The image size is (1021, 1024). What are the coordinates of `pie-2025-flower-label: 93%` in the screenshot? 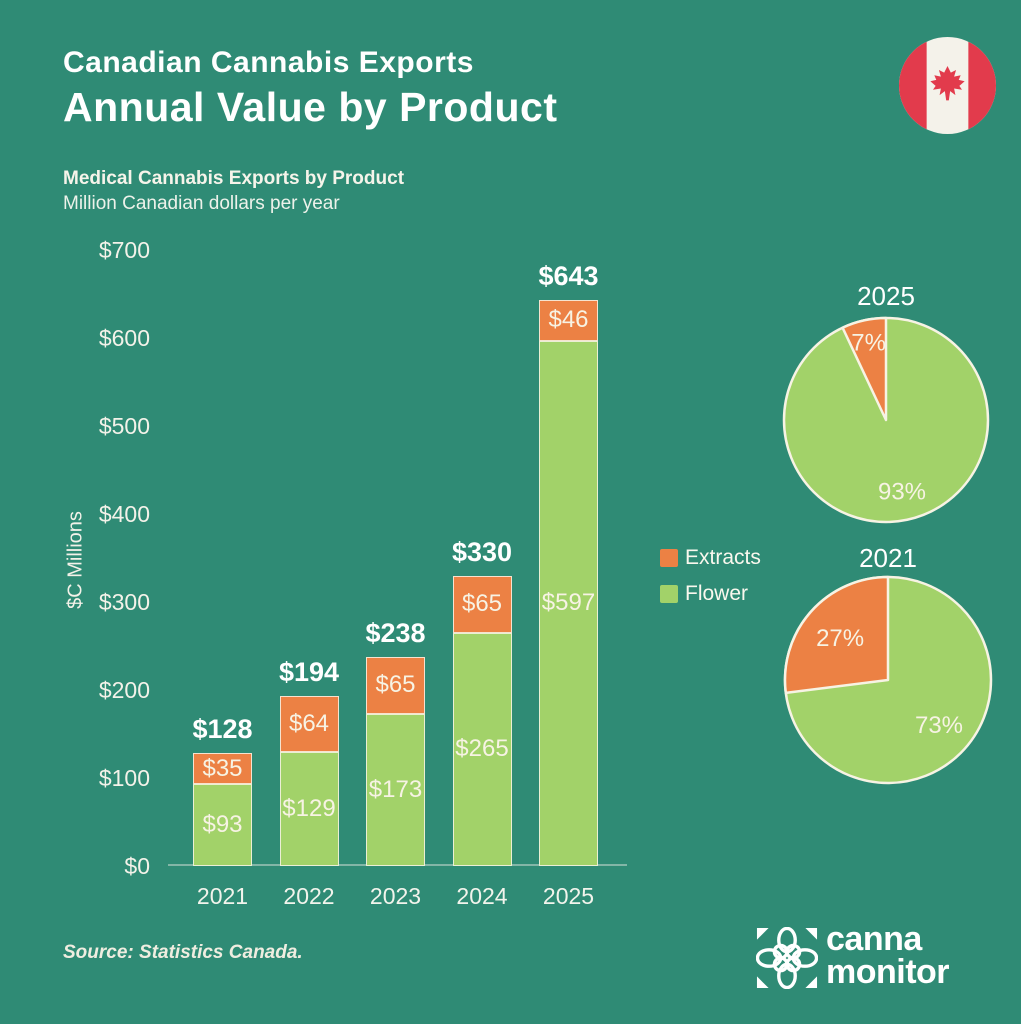 It's located at (902, 492).